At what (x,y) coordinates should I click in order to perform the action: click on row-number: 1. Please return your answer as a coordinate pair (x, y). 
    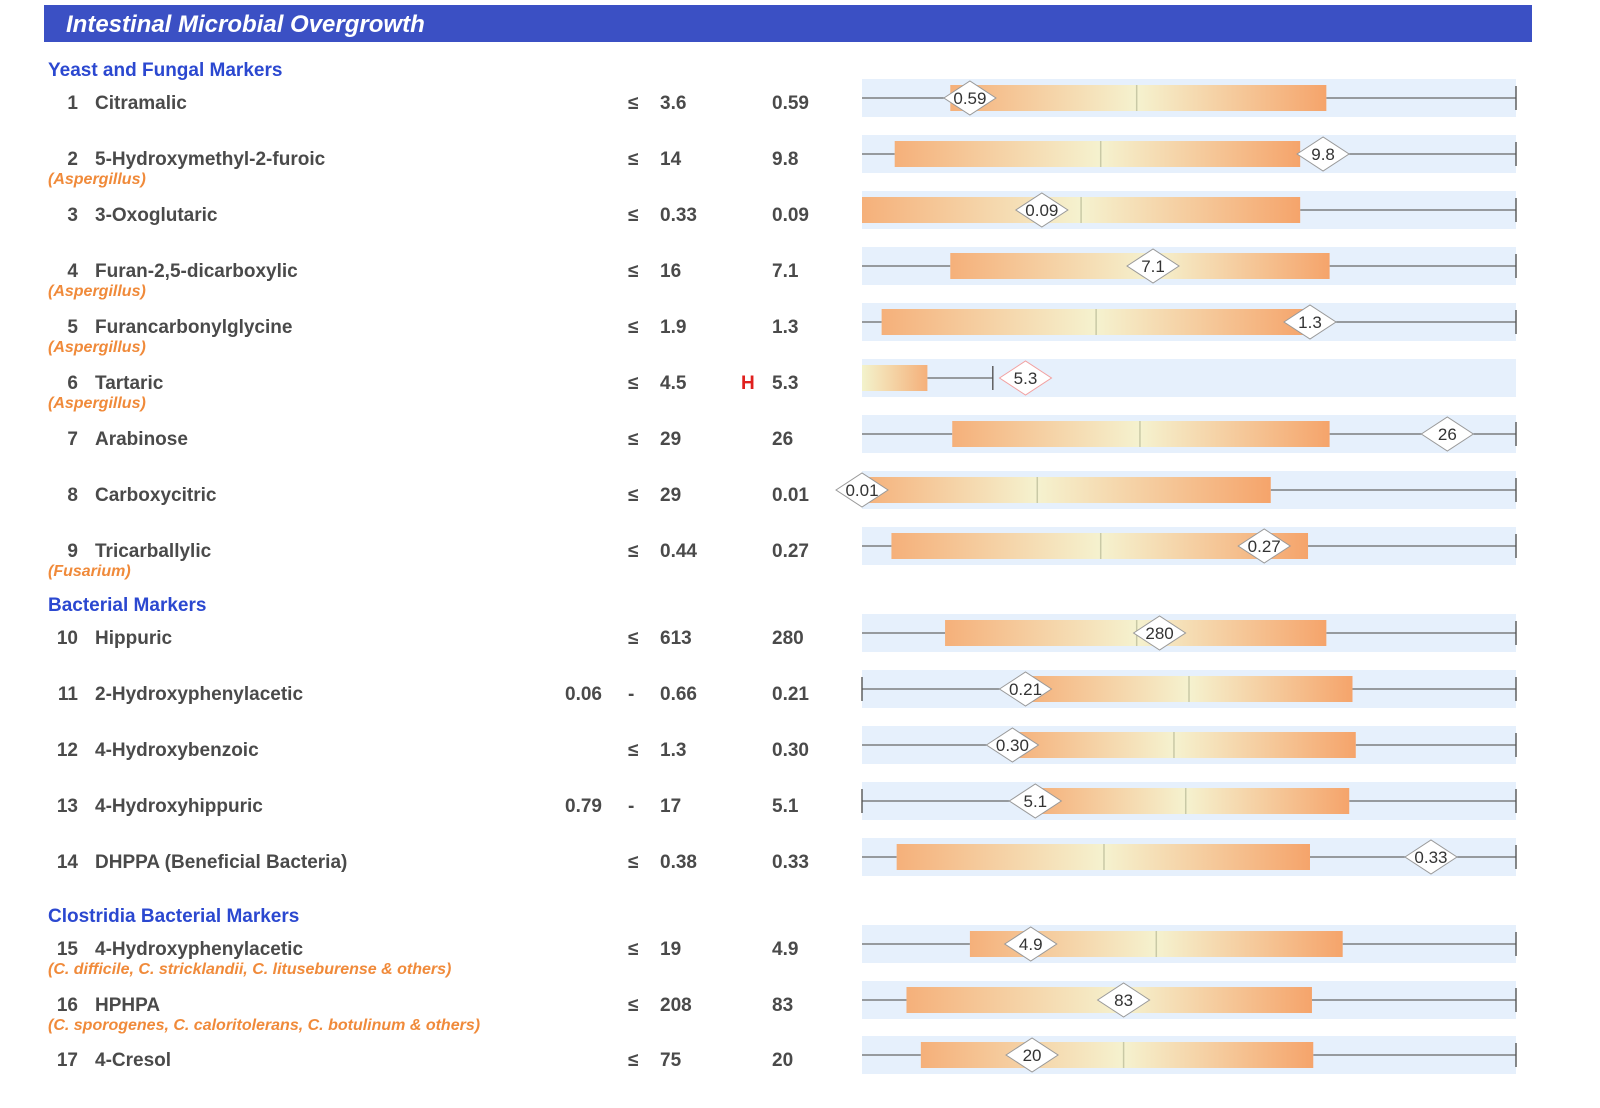
    Looking at the image, I should click on (72, 103).